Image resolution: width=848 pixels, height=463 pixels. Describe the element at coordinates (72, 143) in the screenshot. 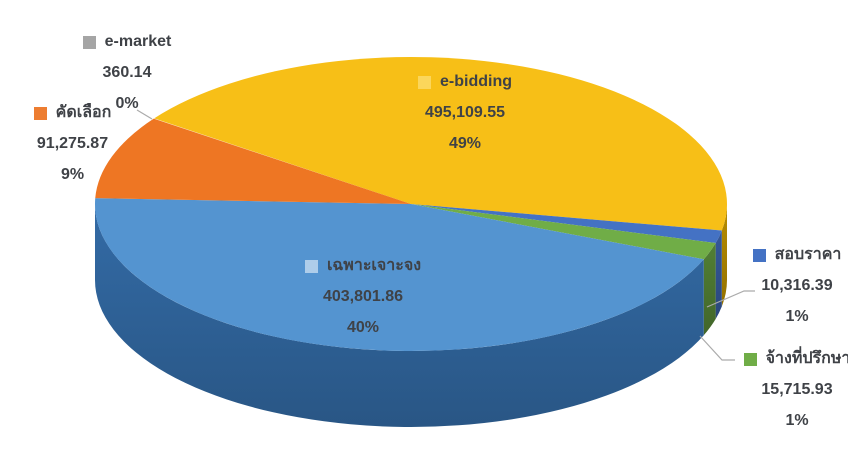

I see `khat-lueak-value: 91,275.87` at that location.